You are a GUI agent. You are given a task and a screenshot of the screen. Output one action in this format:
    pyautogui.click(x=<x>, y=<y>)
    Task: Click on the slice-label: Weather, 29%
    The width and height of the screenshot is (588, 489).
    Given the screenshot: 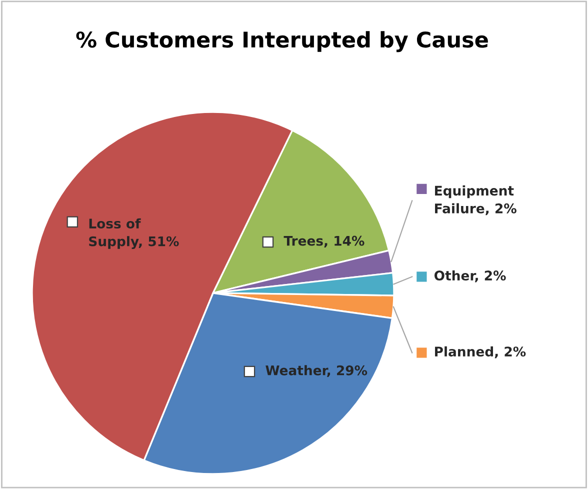 What is the action you would take?
    pyautogui.click(x=317, y=371)
    